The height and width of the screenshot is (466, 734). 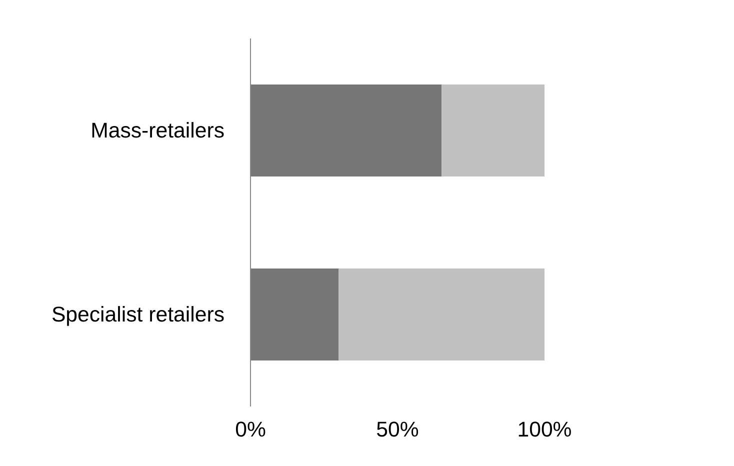 I want to click on x-tick-label: 0%, so click(x=250, y=430).